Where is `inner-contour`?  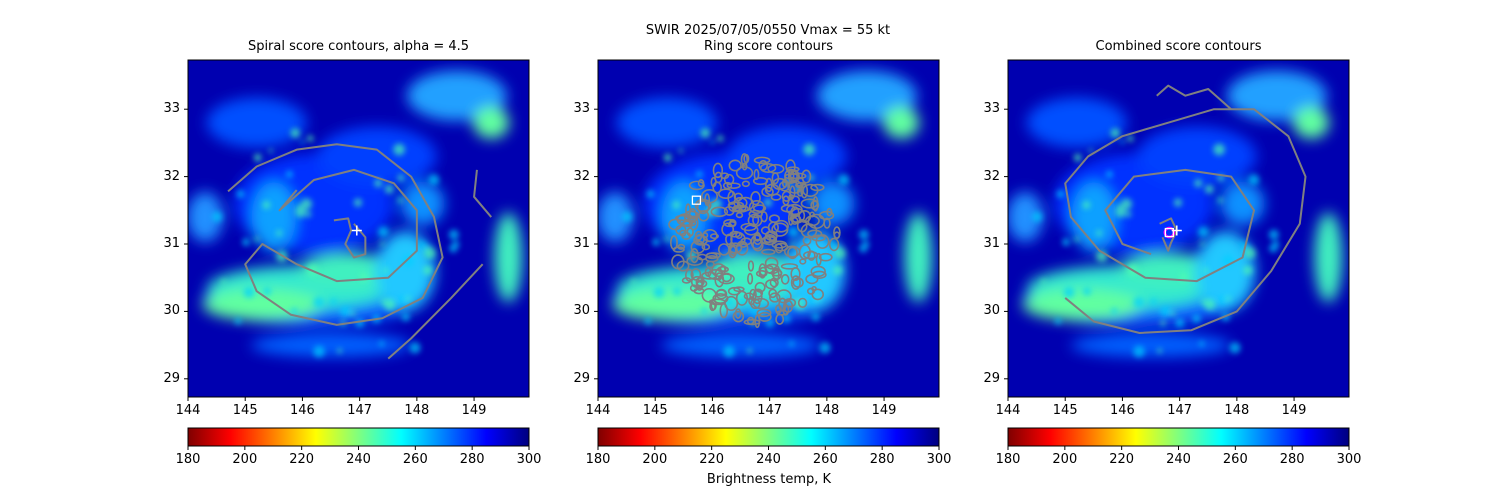 inner-contour is located at coordinates (350, 238).